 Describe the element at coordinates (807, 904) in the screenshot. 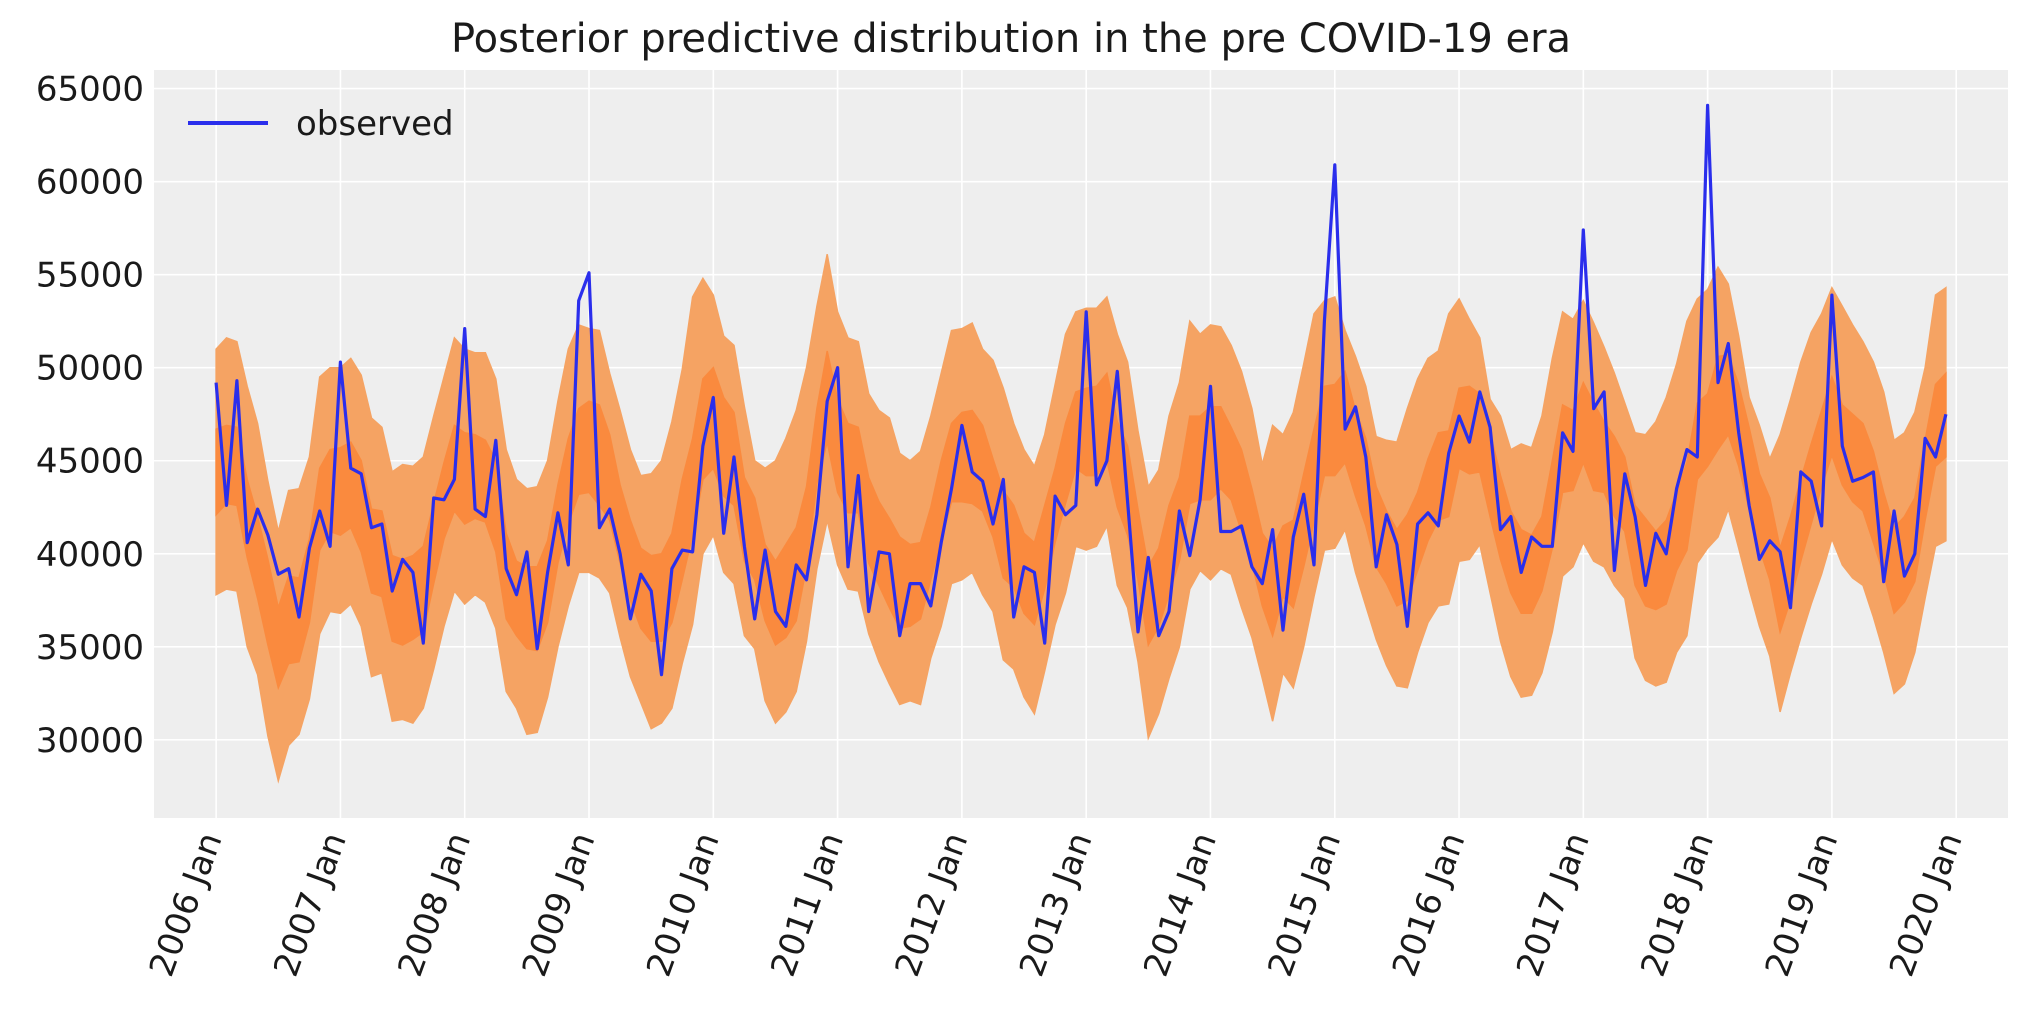

I see `x-tick-label: 2011 Jan` at that location.